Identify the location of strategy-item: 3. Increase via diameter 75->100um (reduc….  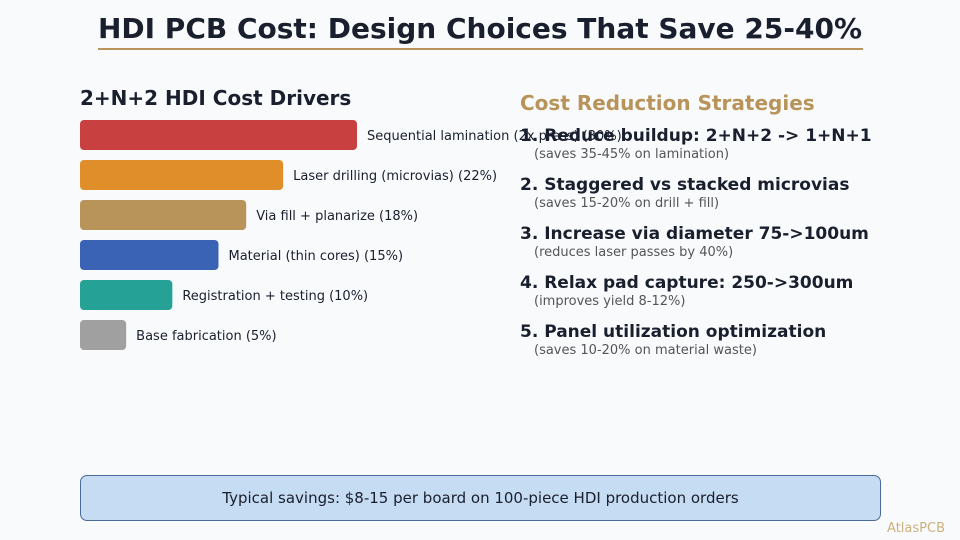
(694, 243).